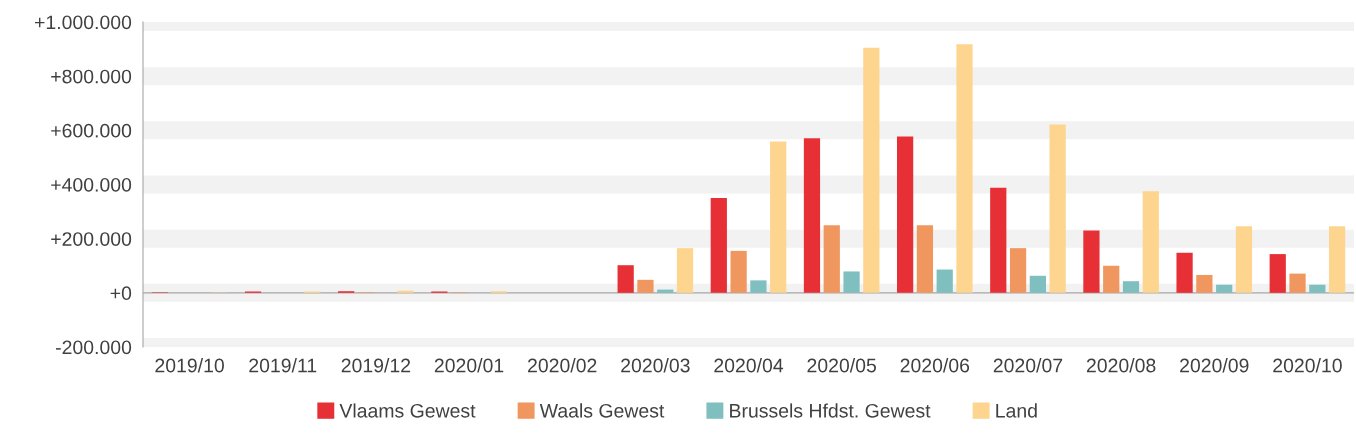 The width and height of the screenshot is (1356, 439). I want to click on legend-label: Land, so click(1016, 410).